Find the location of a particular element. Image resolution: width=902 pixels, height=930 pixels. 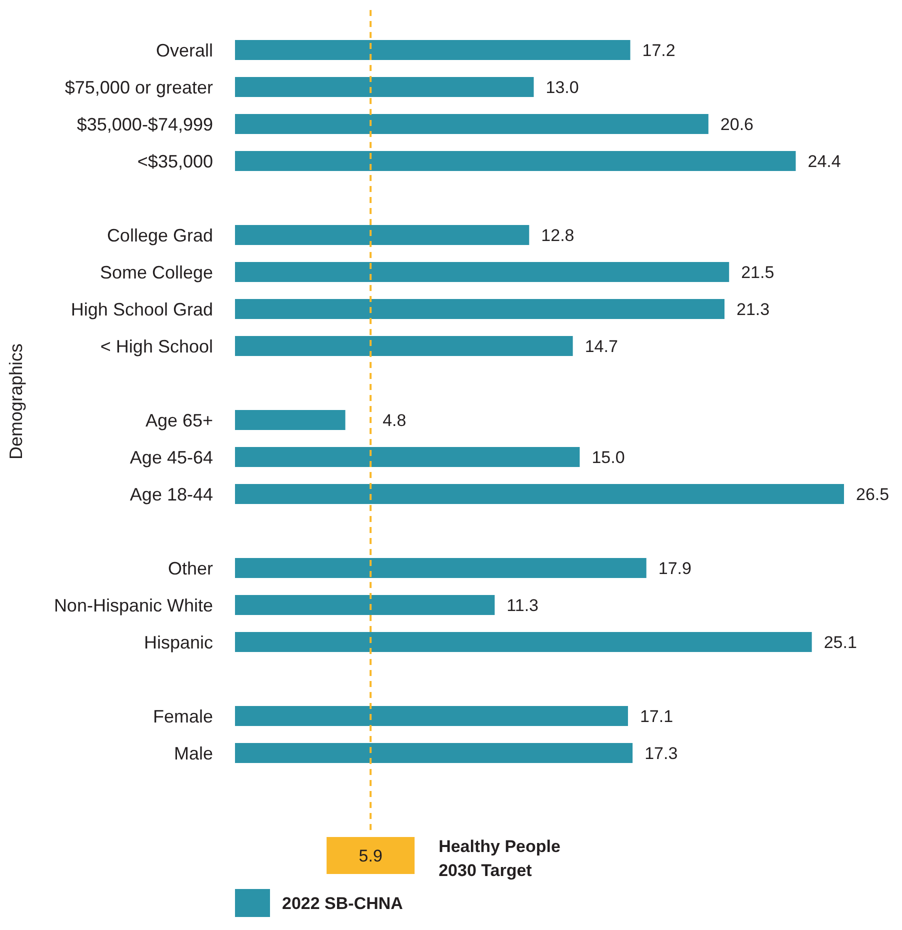

y-tick-label: <$35,000 is located at coordinates (175, 161).